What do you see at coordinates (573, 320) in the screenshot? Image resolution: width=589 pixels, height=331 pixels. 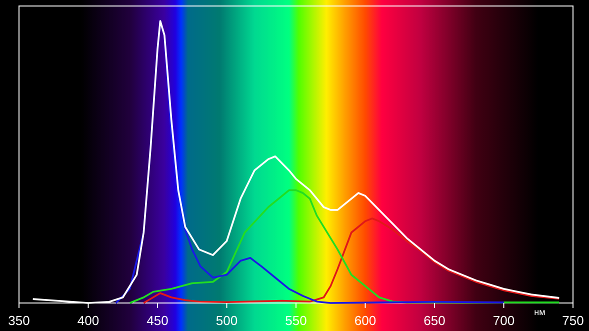 I see `x-tick-label: 750` at bounding box center [573, 320].